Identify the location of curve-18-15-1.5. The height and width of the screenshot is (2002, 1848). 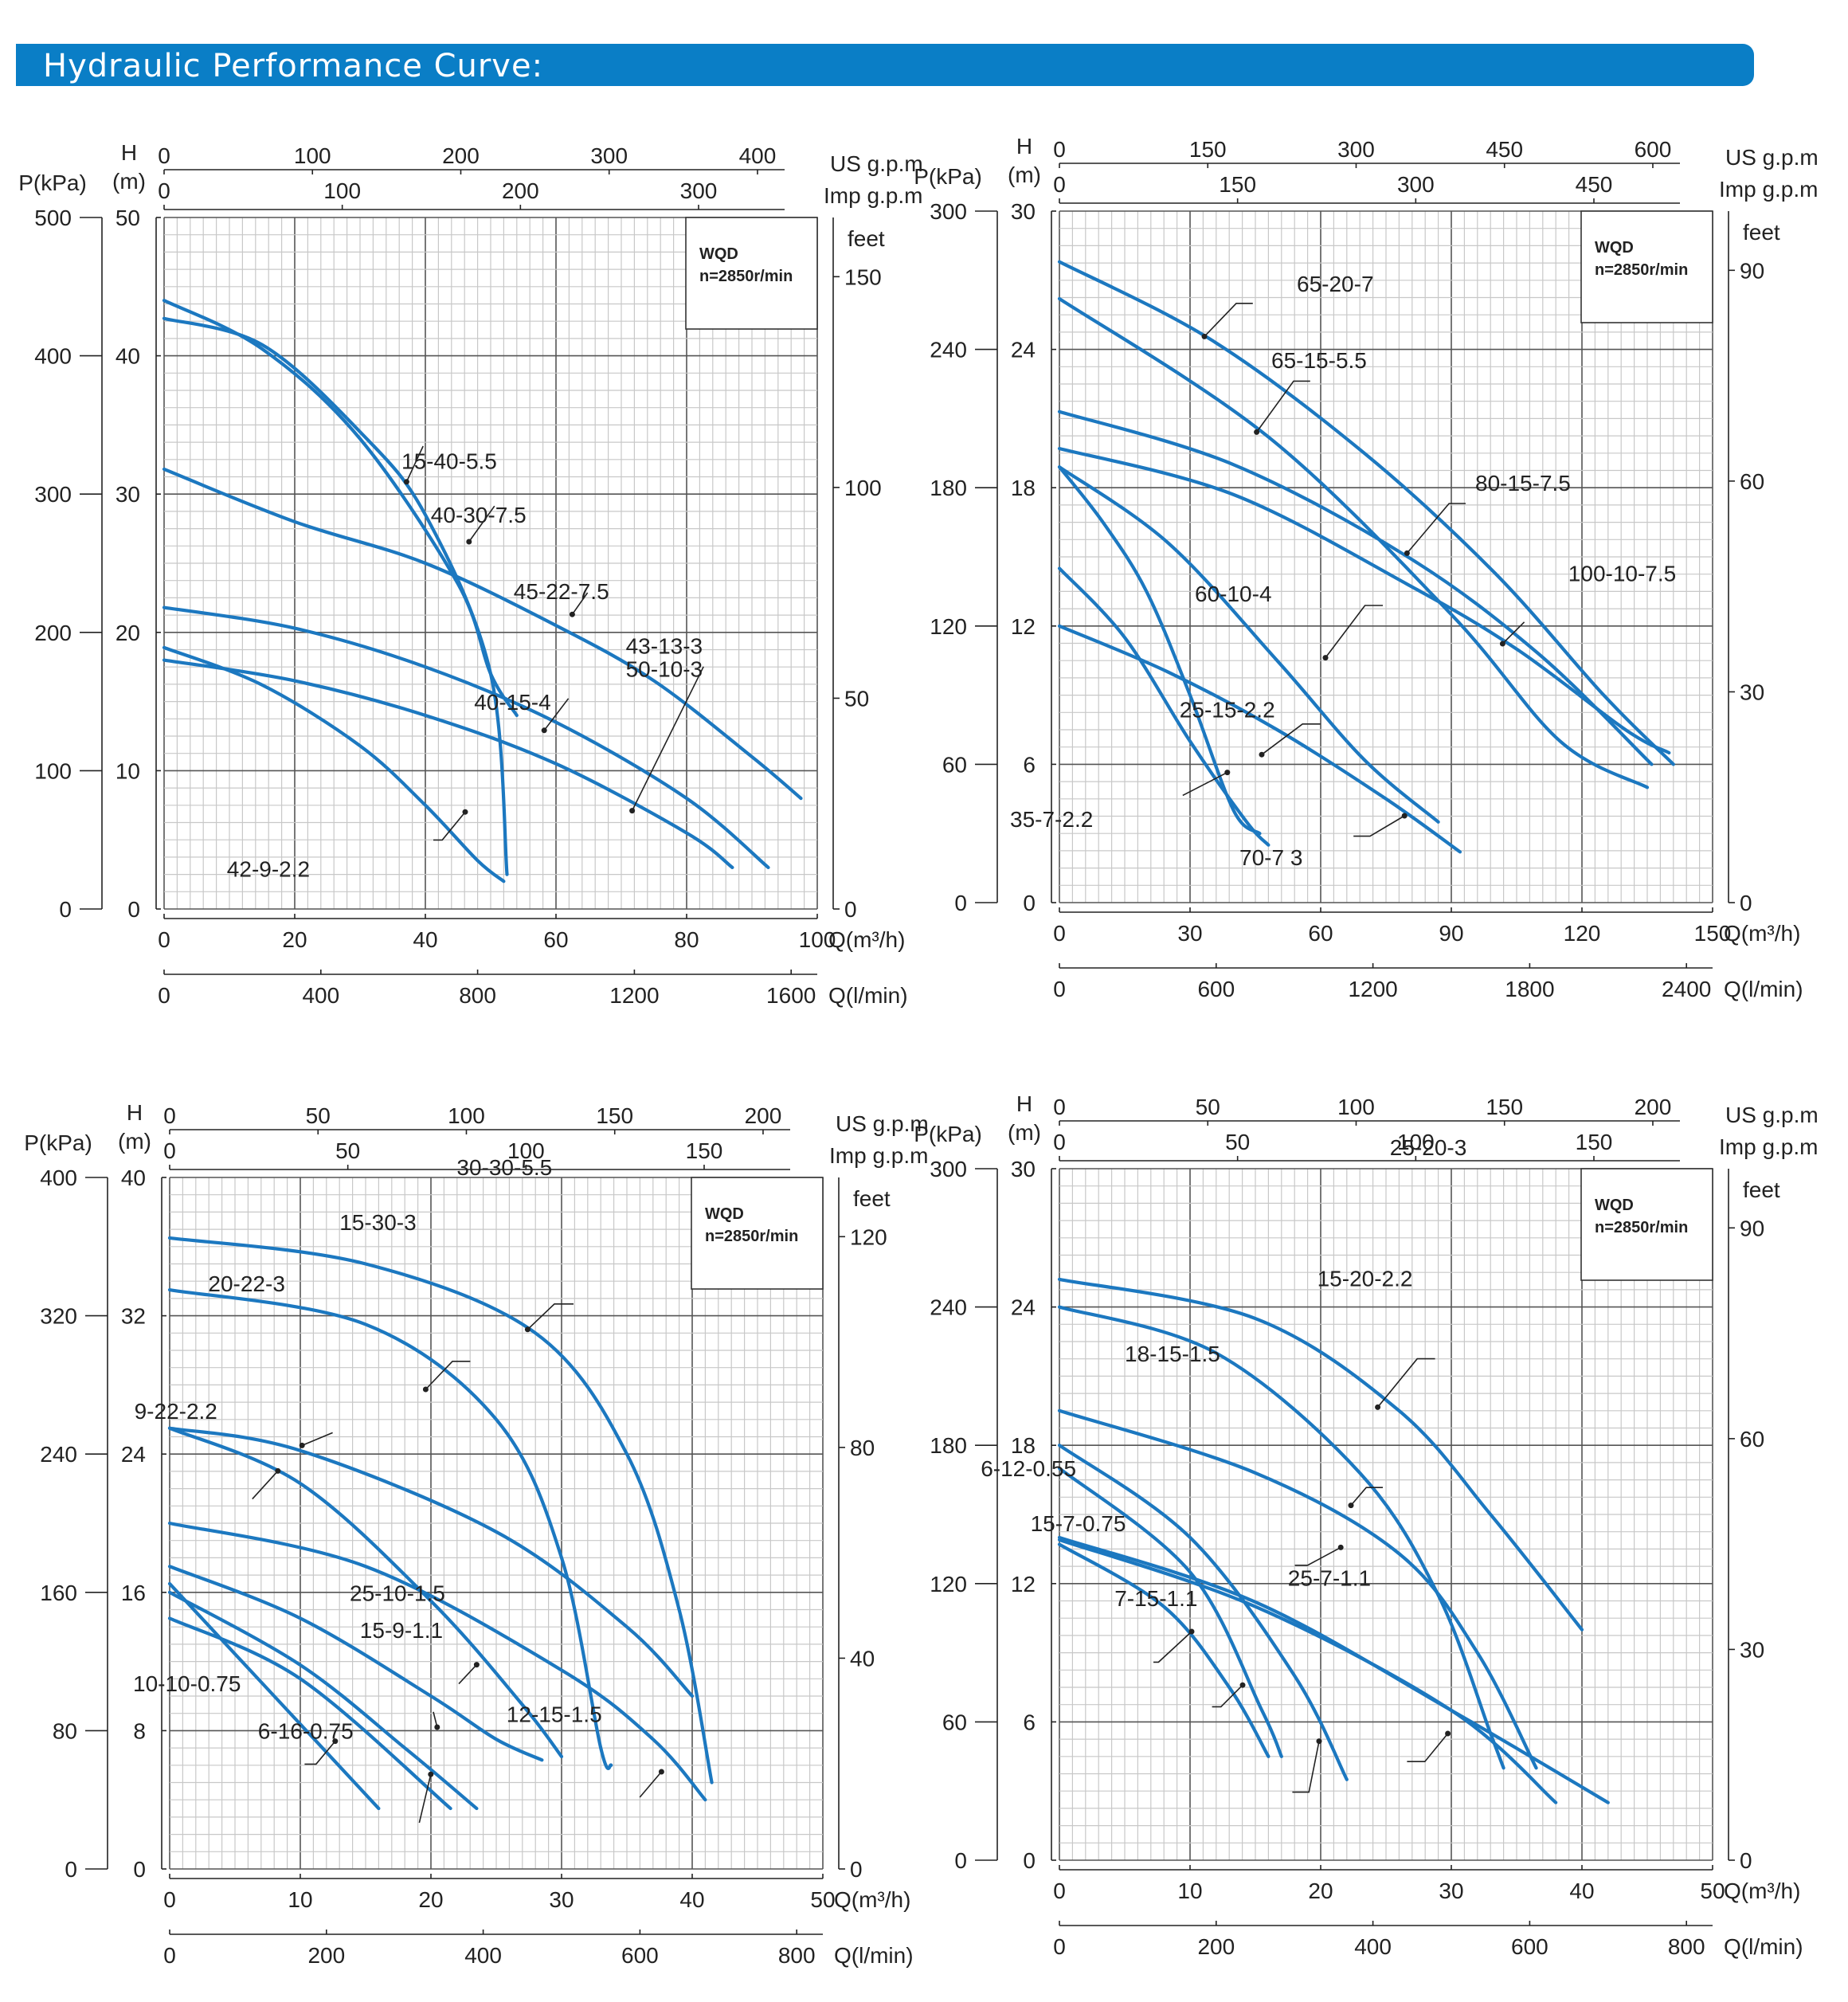
(1297, 1589).